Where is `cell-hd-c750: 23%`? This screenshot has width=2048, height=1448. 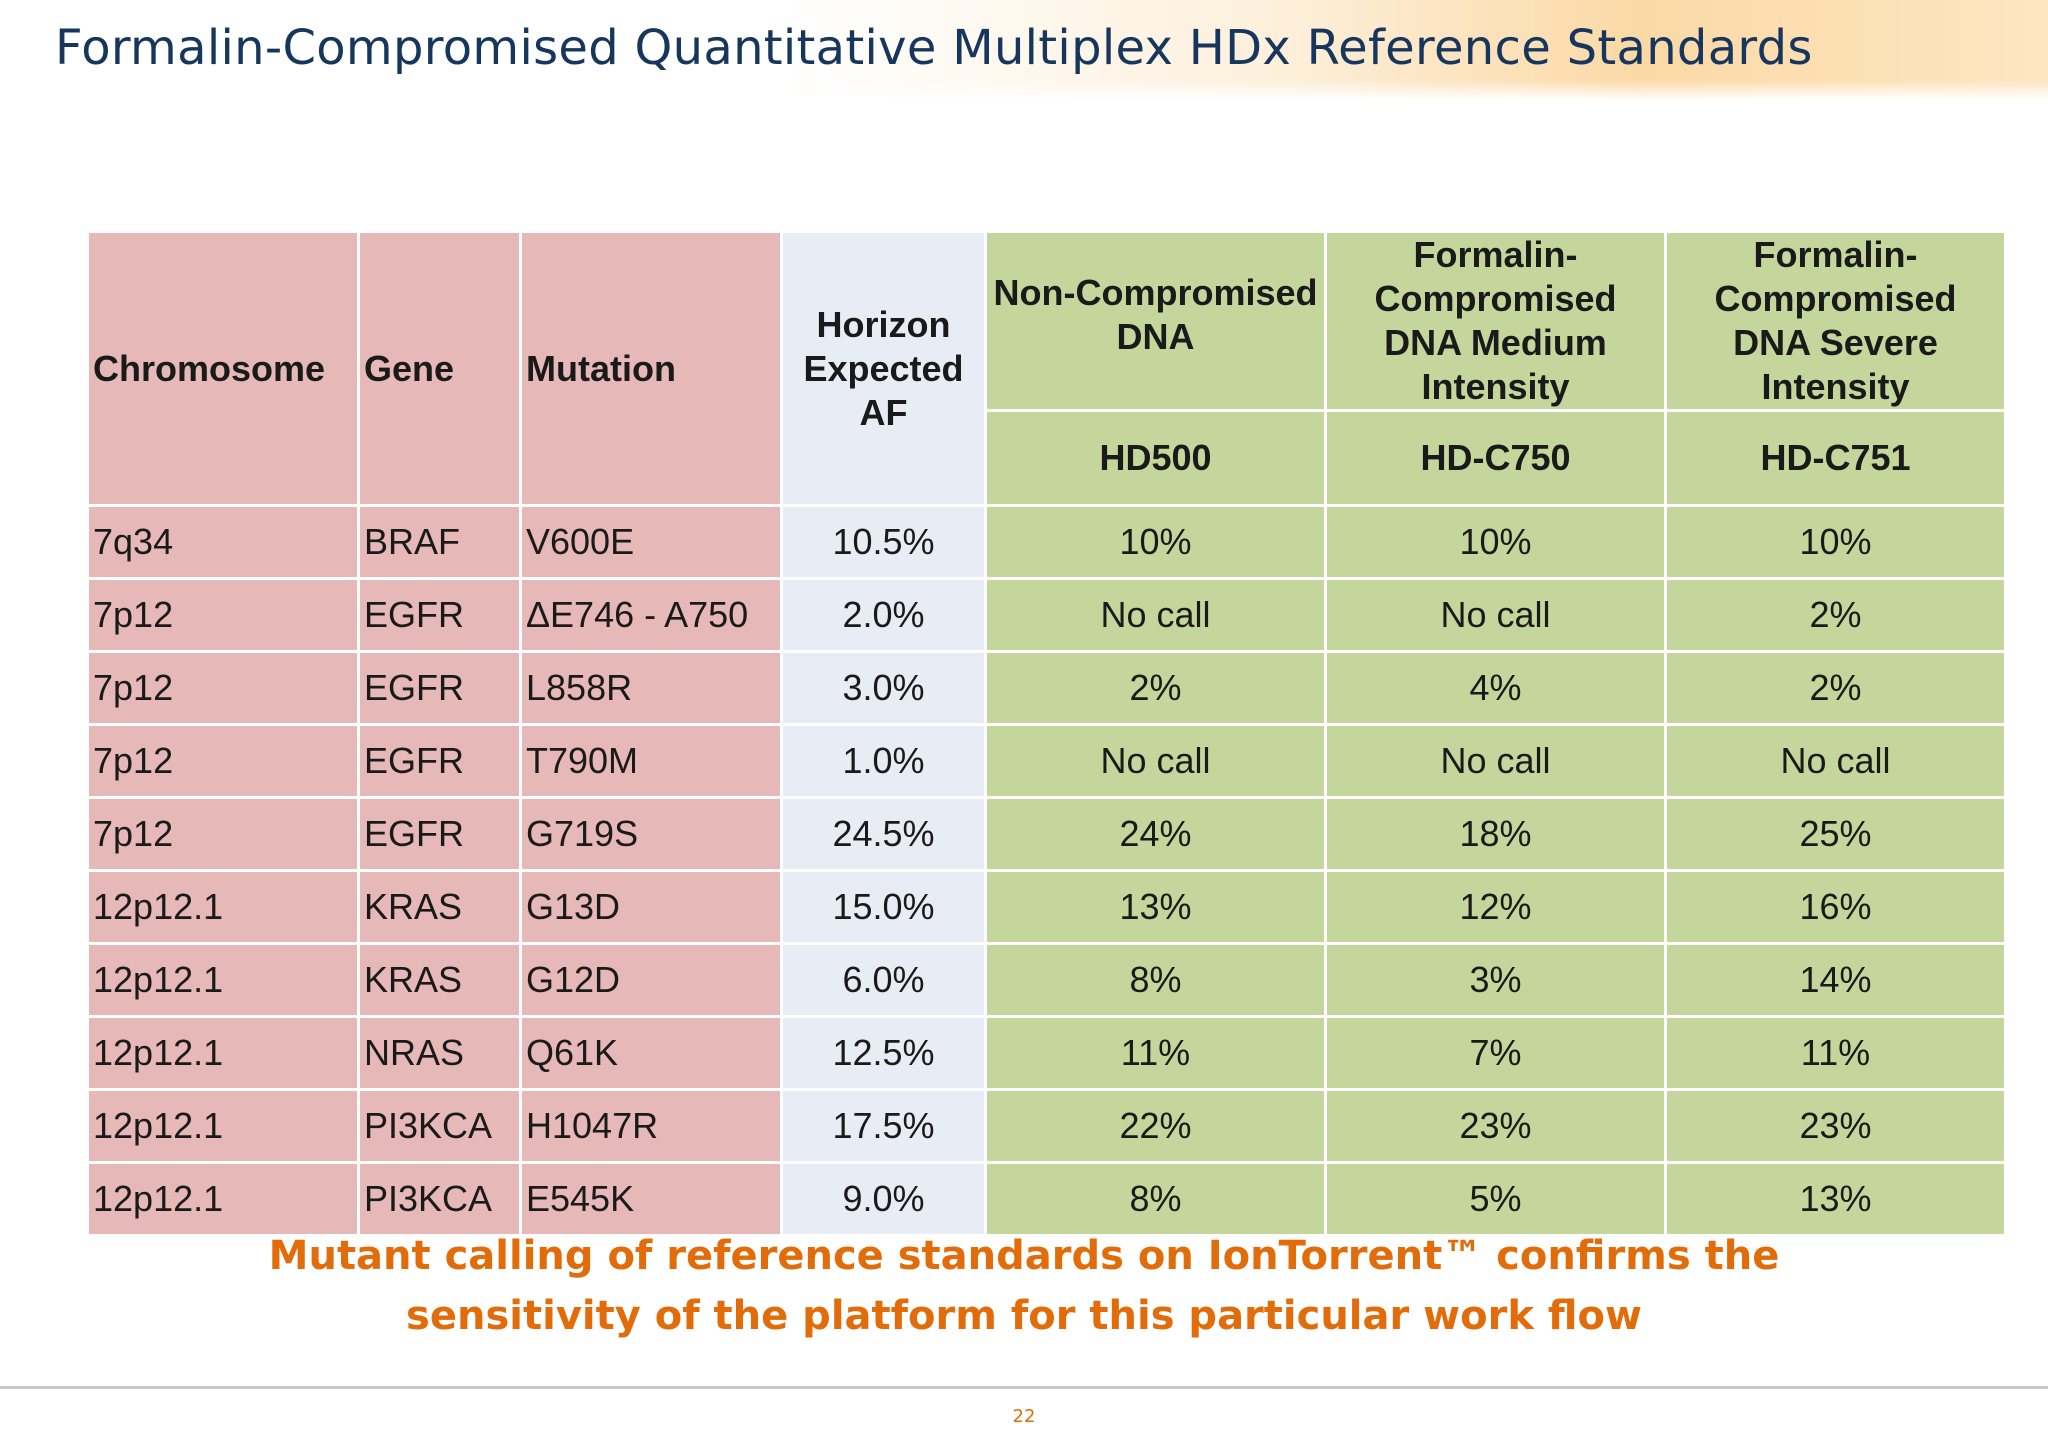
cell-hd-c750: 23% is located at coordinates (1495, 1126).